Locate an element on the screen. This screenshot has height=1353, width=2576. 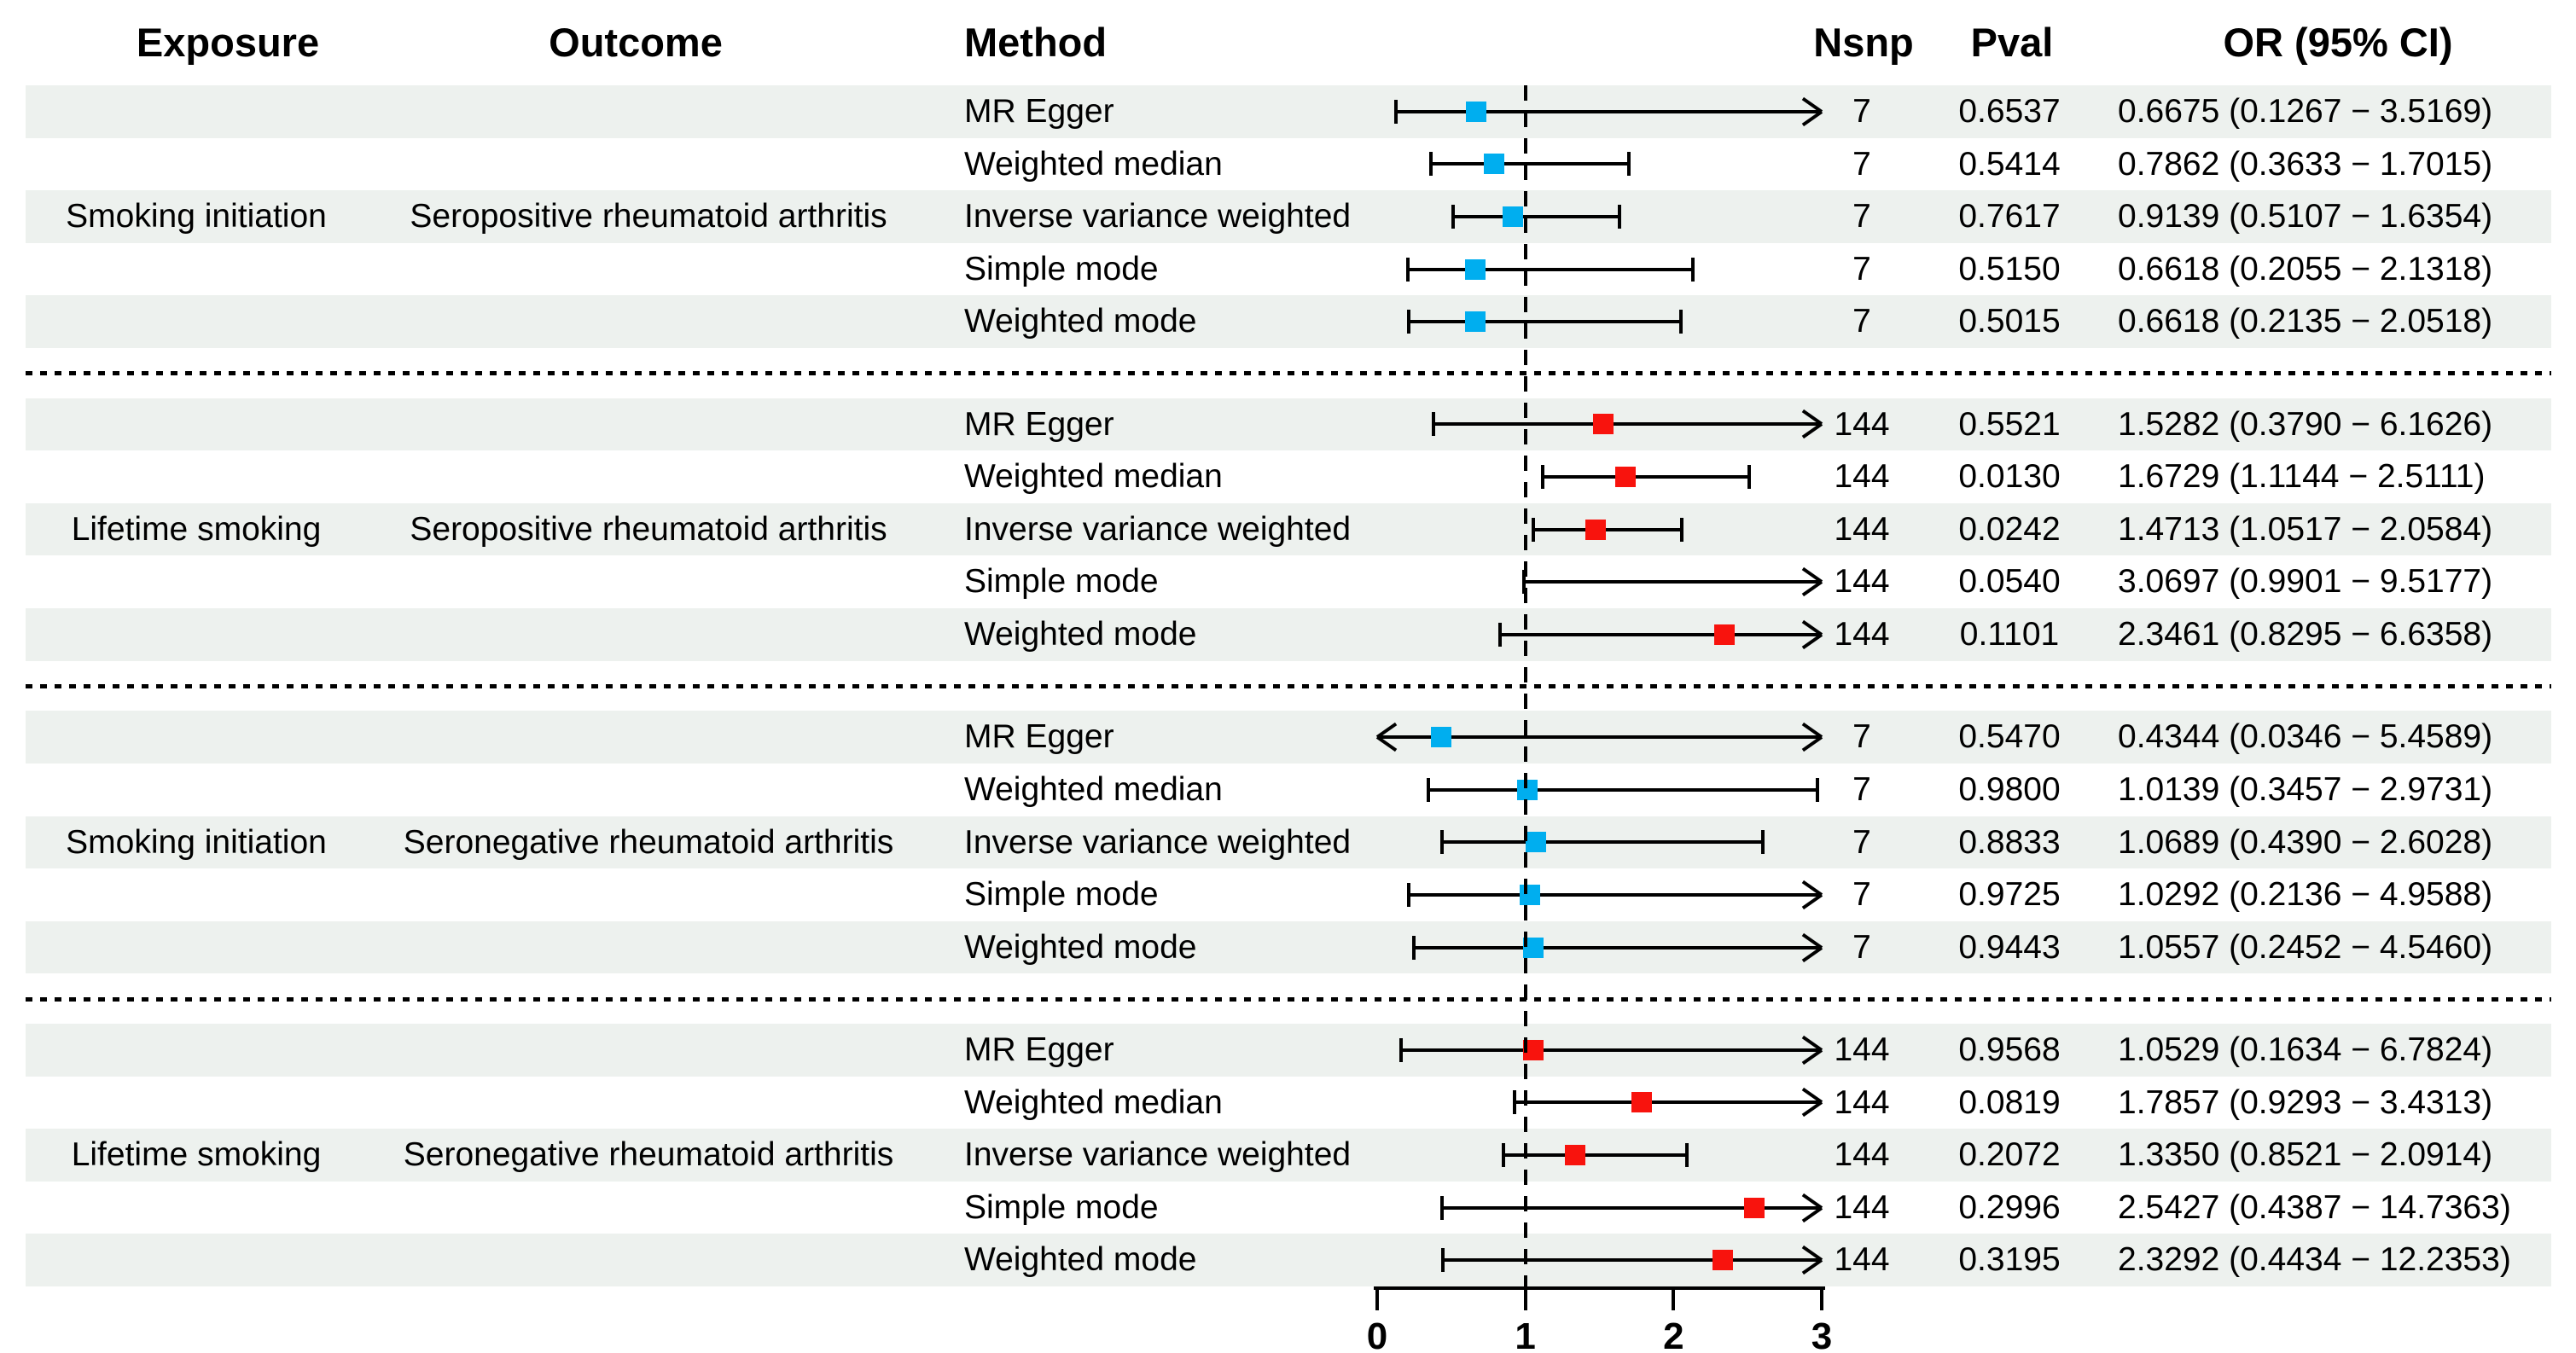
pval-value: 0.2072 is located at coordinates (2009, 1155).